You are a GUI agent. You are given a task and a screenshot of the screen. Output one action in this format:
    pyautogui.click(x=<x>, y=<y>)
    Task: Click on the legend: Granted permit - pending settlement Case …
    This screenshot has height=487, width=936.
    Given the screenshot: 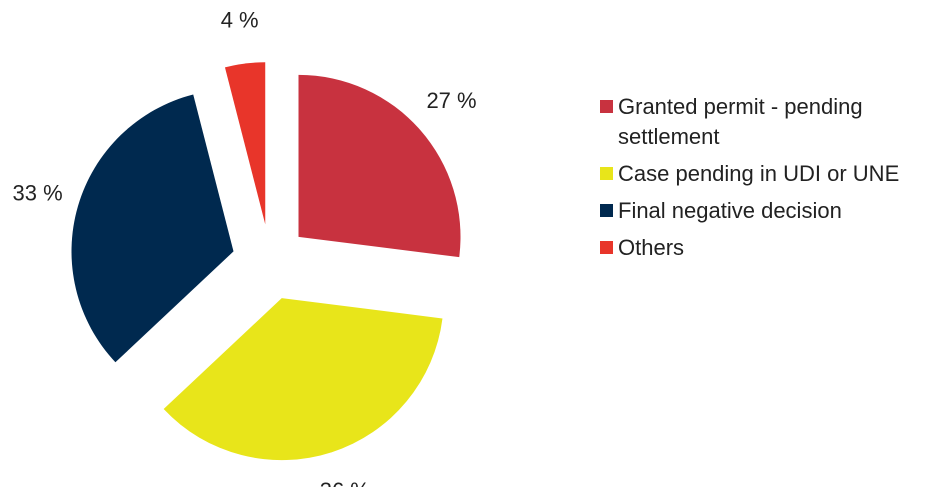 What is the action you would take?
    pyautogui.click(x=765, y=181)
    